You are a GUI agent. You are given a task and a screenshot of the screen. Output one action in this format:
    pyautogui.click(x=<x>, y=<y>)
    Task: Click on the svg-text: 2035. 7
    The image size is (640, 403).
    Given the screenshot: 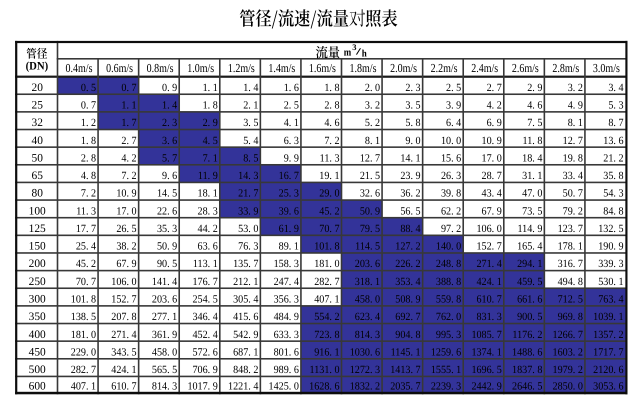 What is the action you would take?
    pyautogui.click(x=405, y=387)
    